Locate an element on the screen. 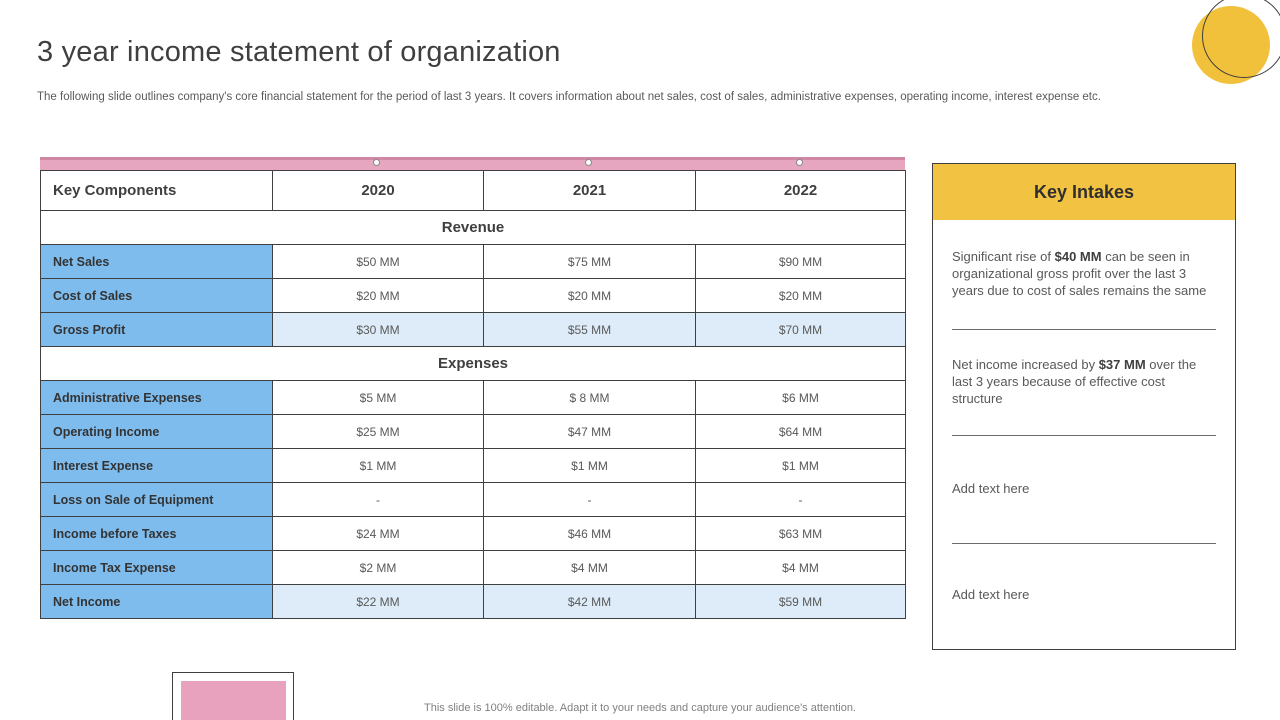  row-label: Income before Taxes is located at coordinates (156, 533).